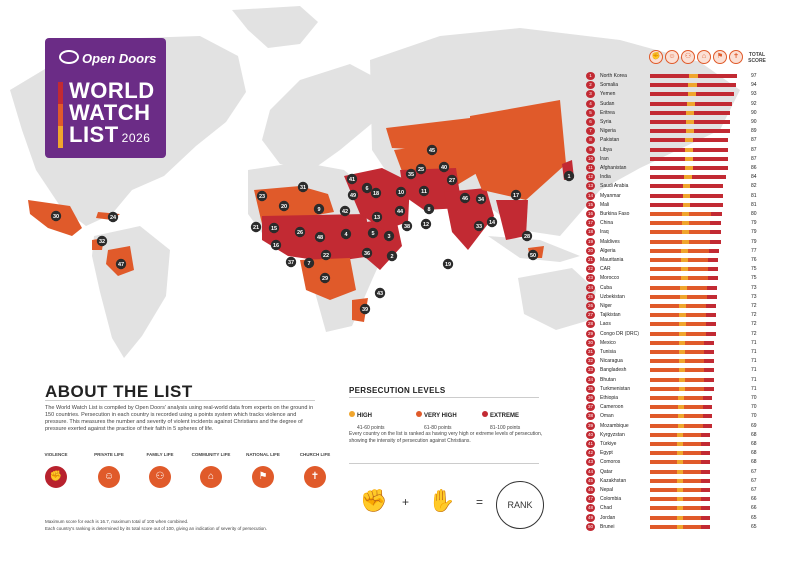 The height and width of the screenshot is (568, 799). I want to click on country-name: Bhutan, so click(608, 379).